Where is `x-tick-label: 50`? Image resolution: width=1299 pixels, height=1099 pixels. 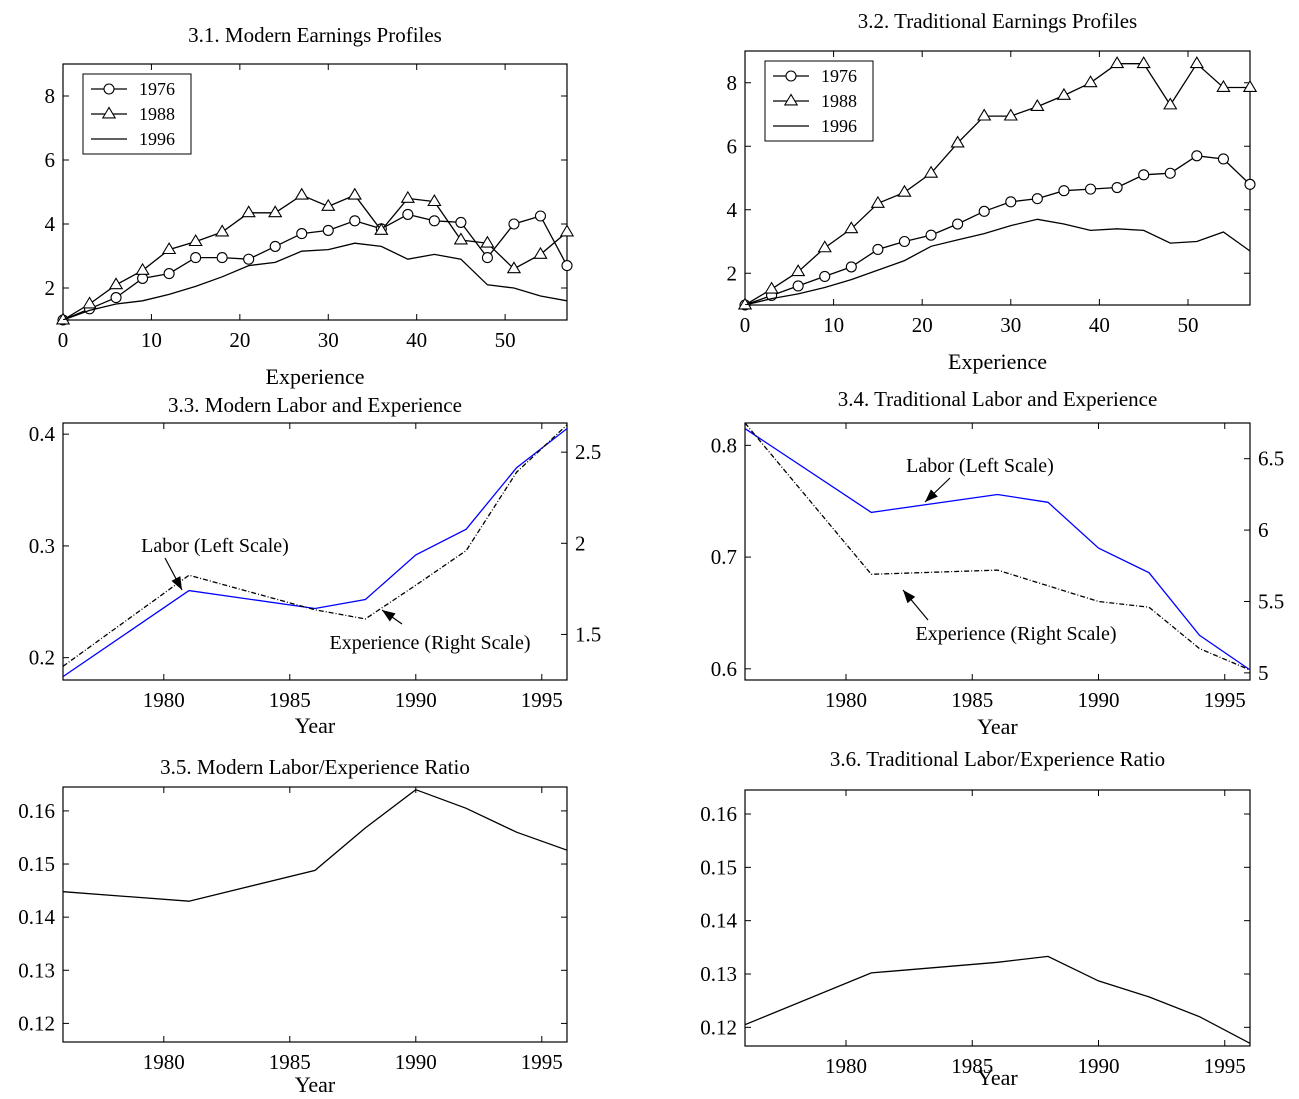 x-tick-label: 50 is located at coordinates (1187, 325).